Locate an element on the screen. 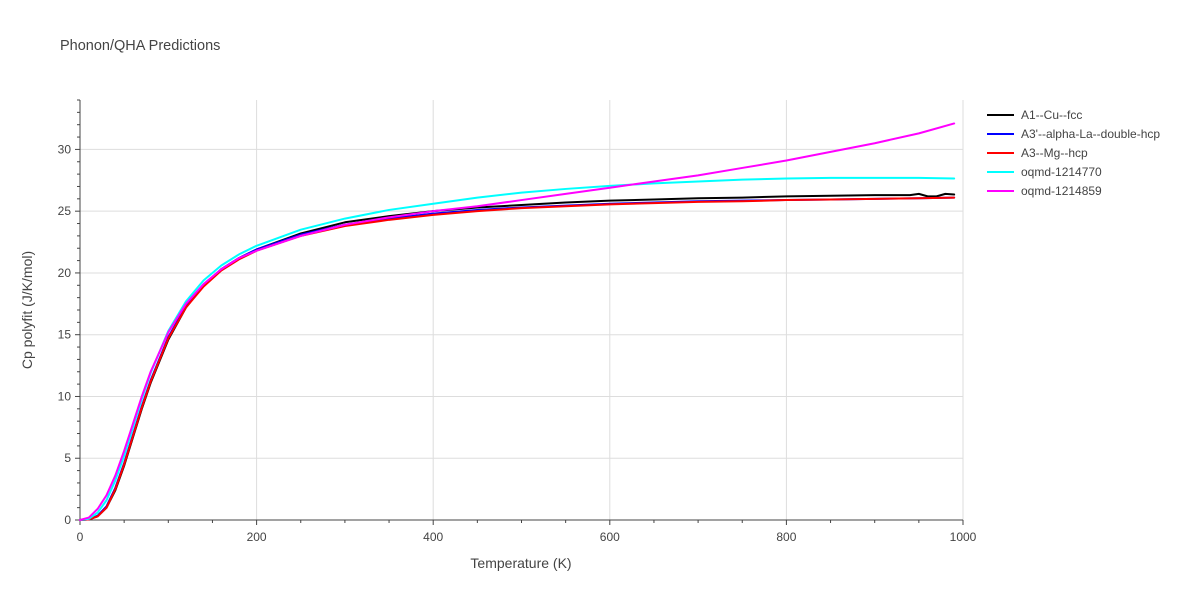 This screenshot has height=600, width=1200. y-tick-label: 30 is located at coordinates (65, 149).